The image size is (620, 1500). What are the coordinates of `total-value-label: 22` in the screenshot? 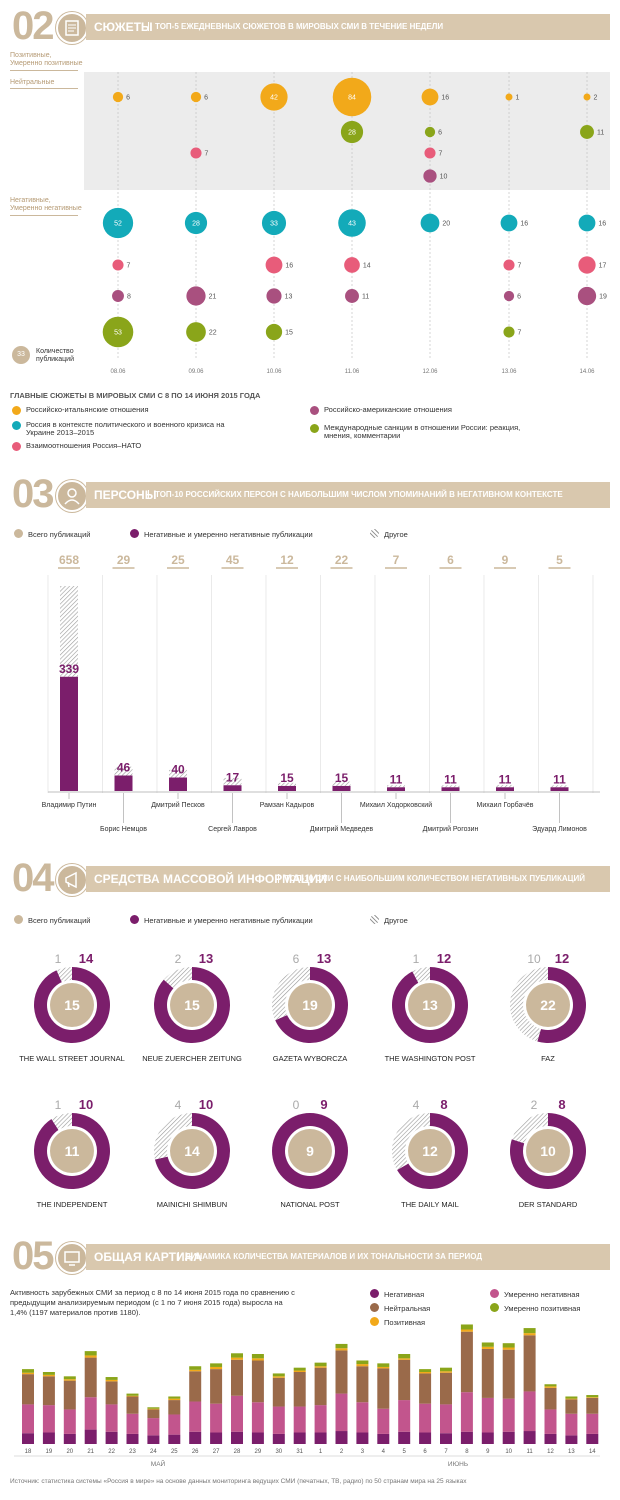 It's located at (342, 560).